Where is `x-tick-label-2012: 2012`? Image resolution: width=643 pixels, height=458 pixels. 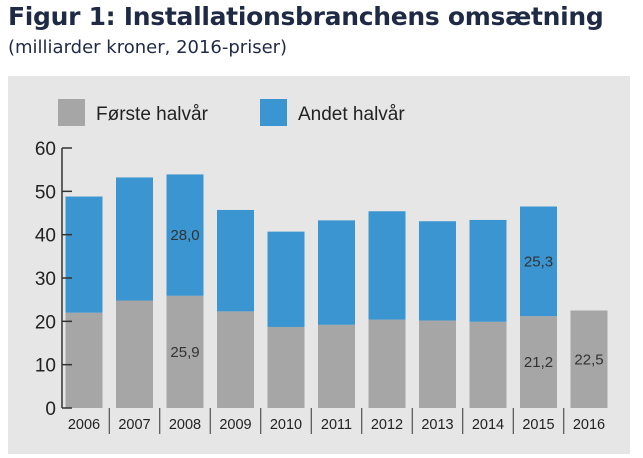 x-tick-label-2012: 2012 is located at coordinates (387, 425).